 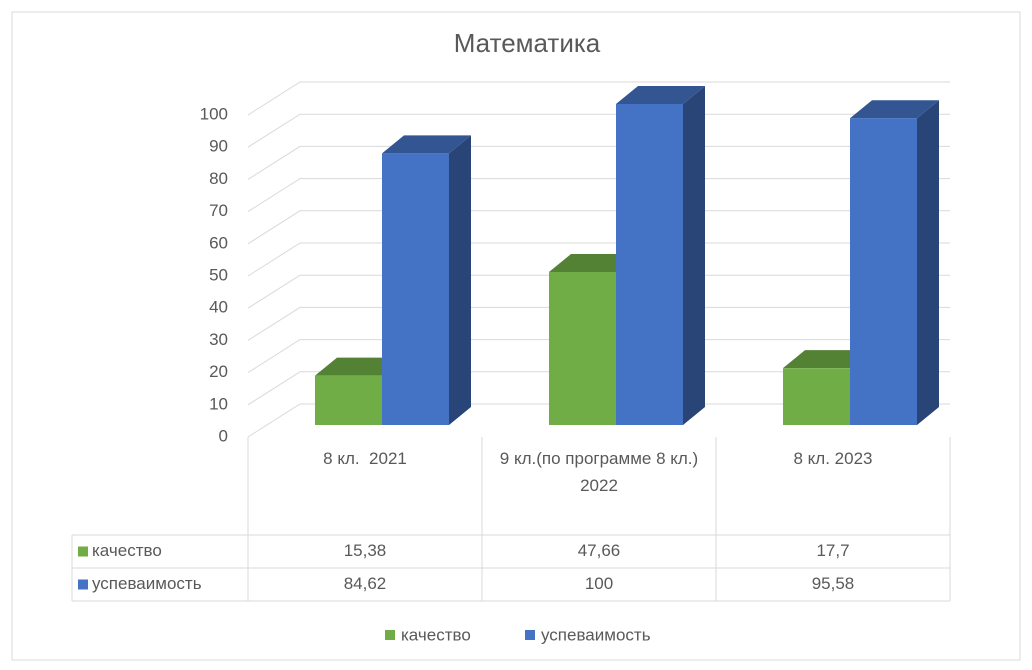 I want to click on y-tick-label: 40, so click(x=218, y=307).